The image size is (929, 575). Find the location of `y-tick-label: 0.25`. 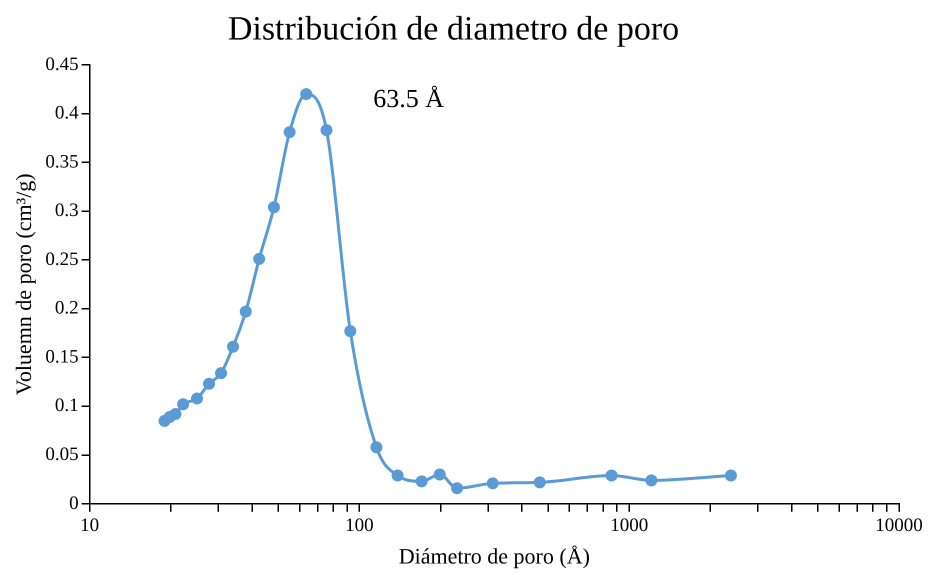

y-tick-label: 0.25 is located at coordinates (62, 259).